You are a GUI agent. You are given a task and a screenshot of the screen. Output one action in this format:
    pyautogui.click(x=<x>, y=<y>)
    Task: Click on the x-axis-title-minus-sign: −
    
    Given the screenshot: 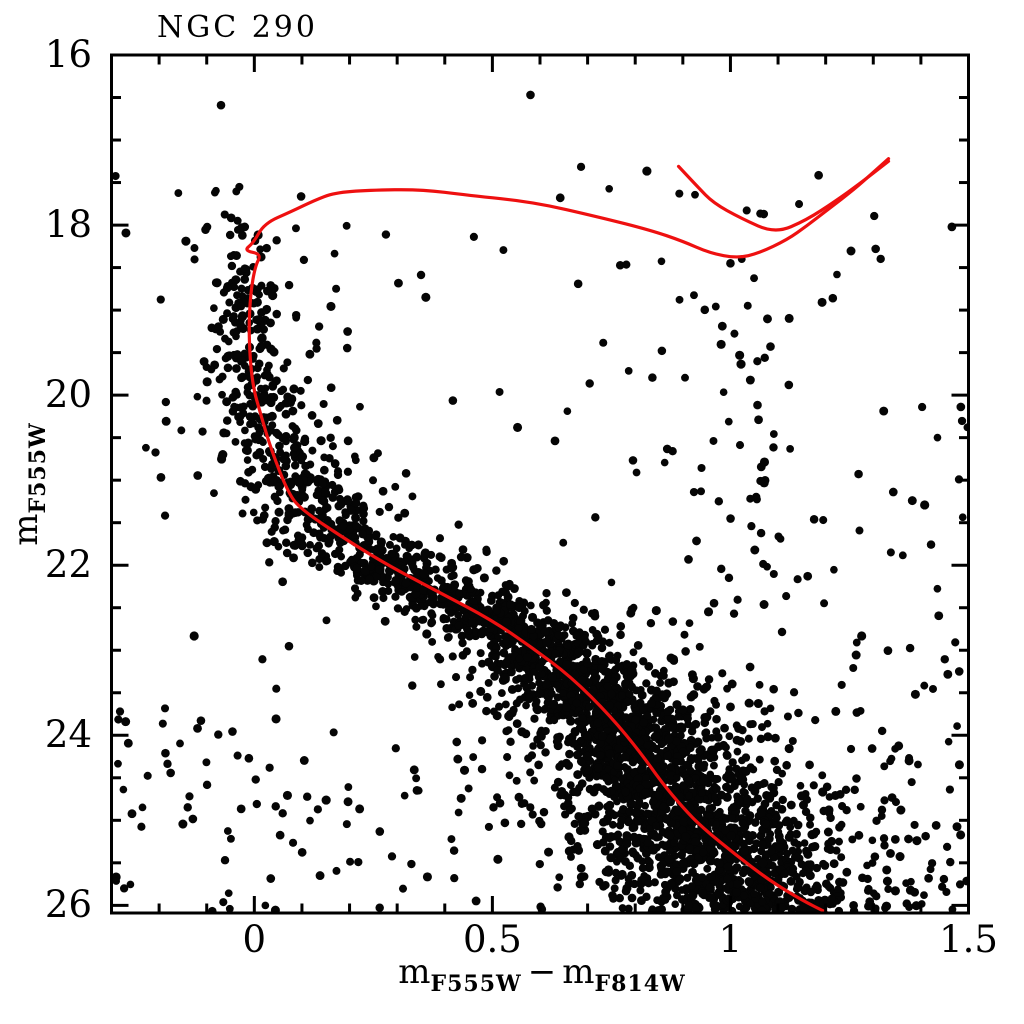 What is the action you would take?
    pyautogui.click(x=542, y=972)
    